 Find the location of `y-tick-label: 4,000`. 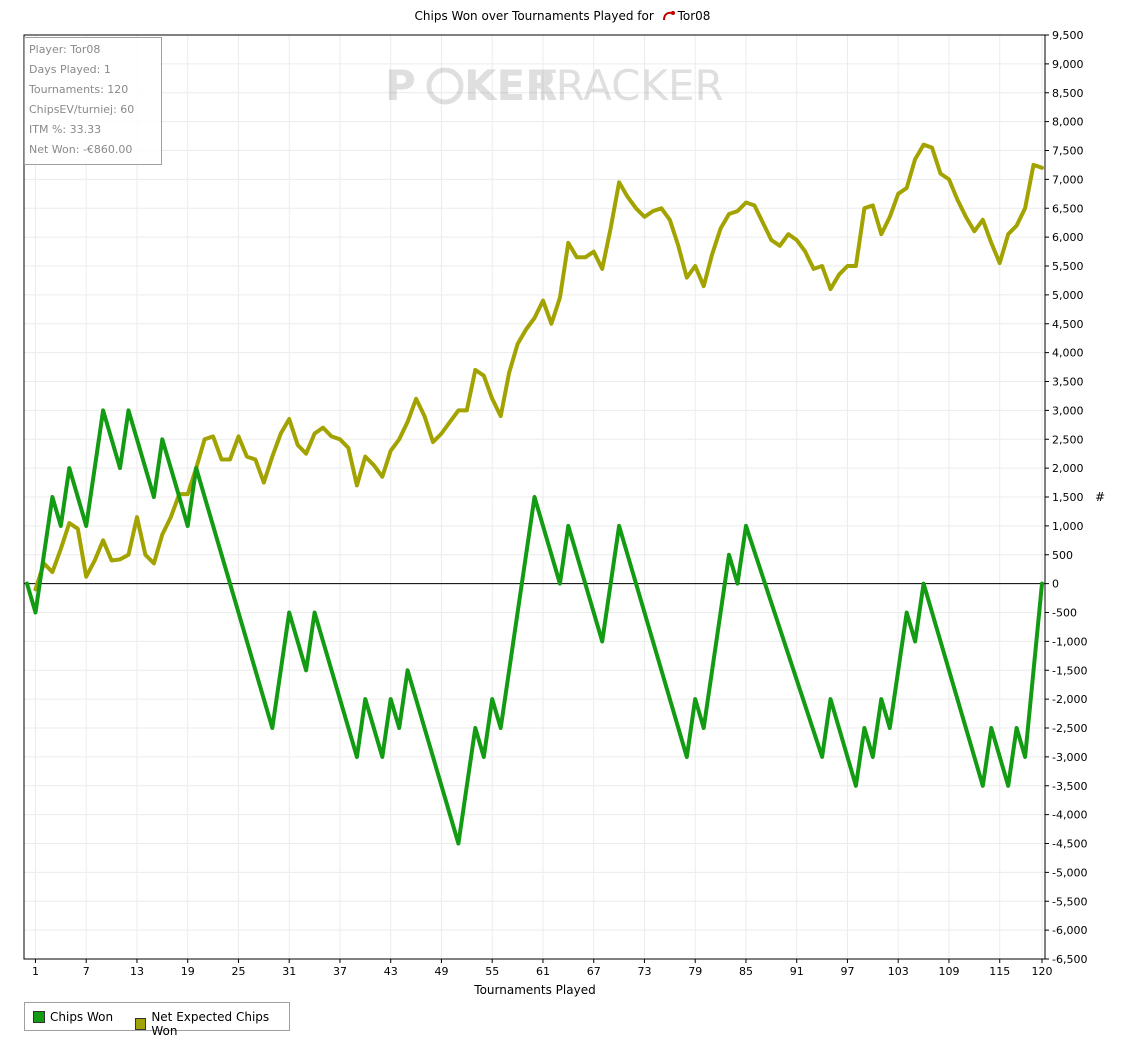

y-tick-label: 4,000 is located at coordinates (1068, 353).